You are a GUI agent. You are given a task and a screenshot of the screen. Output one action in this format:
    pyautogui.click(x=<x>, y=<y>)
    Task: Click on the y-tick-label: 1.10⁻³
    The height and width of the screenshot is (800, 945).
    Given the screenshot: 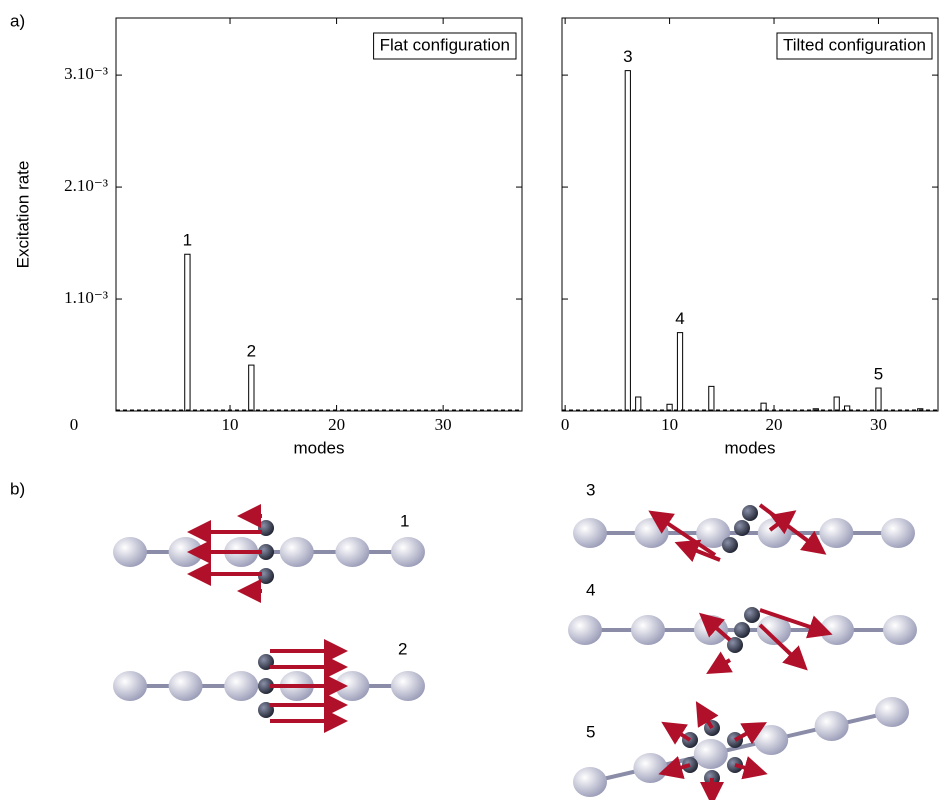 What is the action you would take?
    pyautogui.click(x=86, y=297)
    